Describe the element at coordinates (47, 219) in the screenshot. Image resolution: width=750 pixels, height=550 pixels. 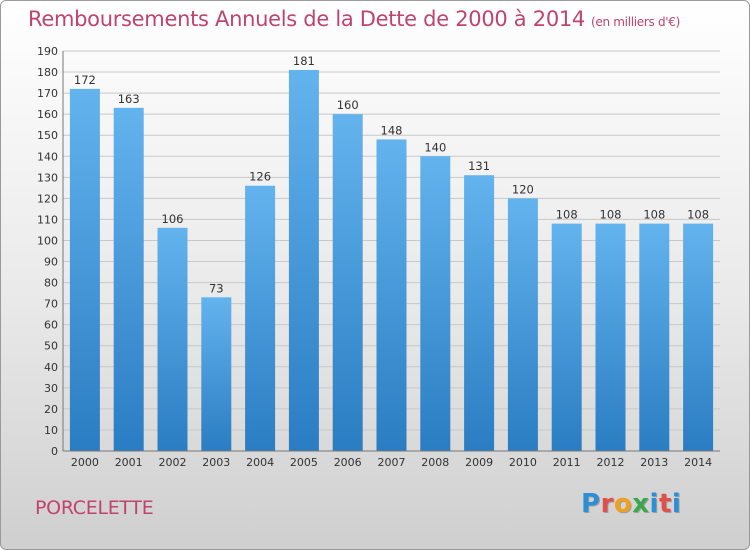
I see `y-tick-label: 110` at that location.